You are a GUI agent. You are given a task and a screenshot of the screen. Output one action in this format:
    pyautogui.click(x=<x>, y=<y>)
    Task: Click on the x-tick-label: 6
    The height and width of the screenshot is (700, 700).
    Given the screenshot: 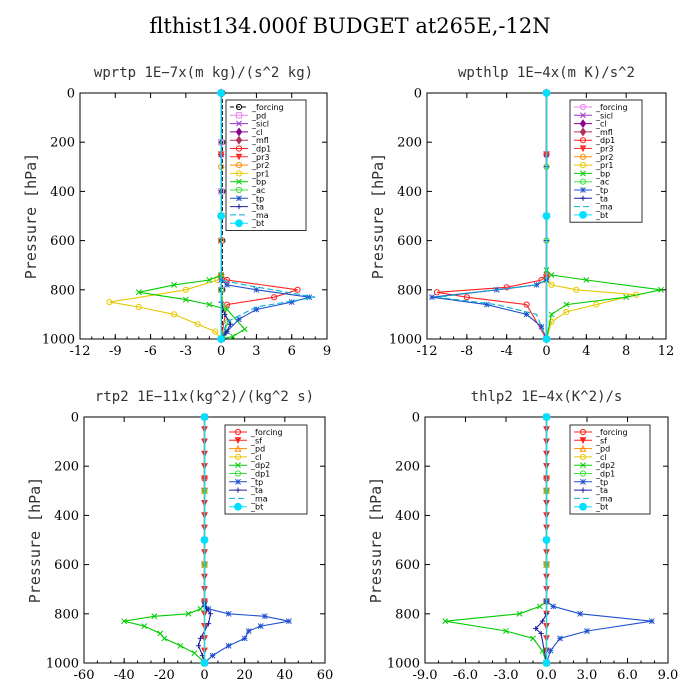 What is the action you would take?
    pyautogui.click(x=292, y=351)
    